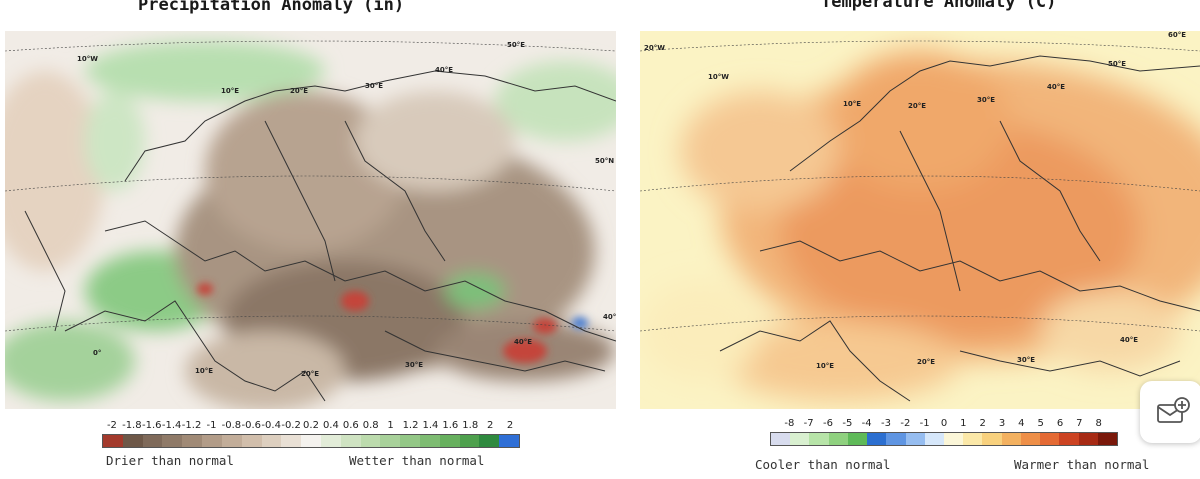 This screenshot has width=1200, height=479. Describe the element at coordinates (828, 423) in the screenshot. I see `temp-tick-label: -6` at that location.